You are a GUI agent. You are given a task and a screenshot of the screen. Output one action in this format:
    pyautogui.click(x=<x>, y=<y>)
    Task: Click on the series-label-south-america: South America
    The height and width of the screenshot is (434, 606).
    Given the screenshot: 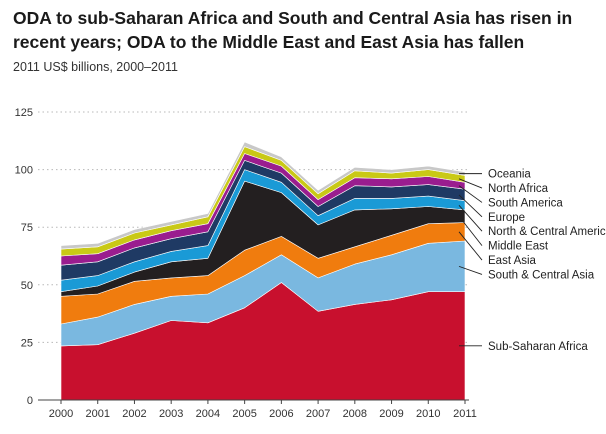 What is the action you would take?
    pyautogui.click(x=525, y=203)
    